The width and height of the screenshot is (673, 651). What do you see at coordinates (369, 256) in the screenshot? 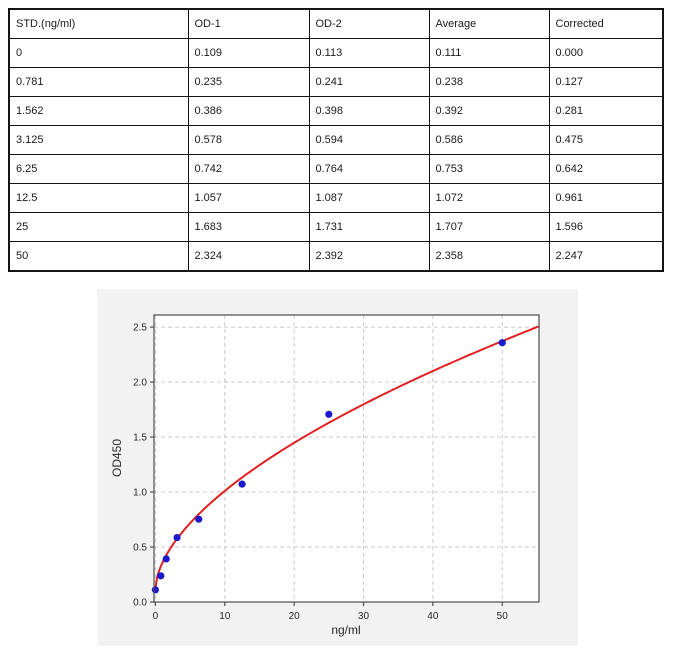
I see `table-cell: 2.392` at bounding box center [369, 256].